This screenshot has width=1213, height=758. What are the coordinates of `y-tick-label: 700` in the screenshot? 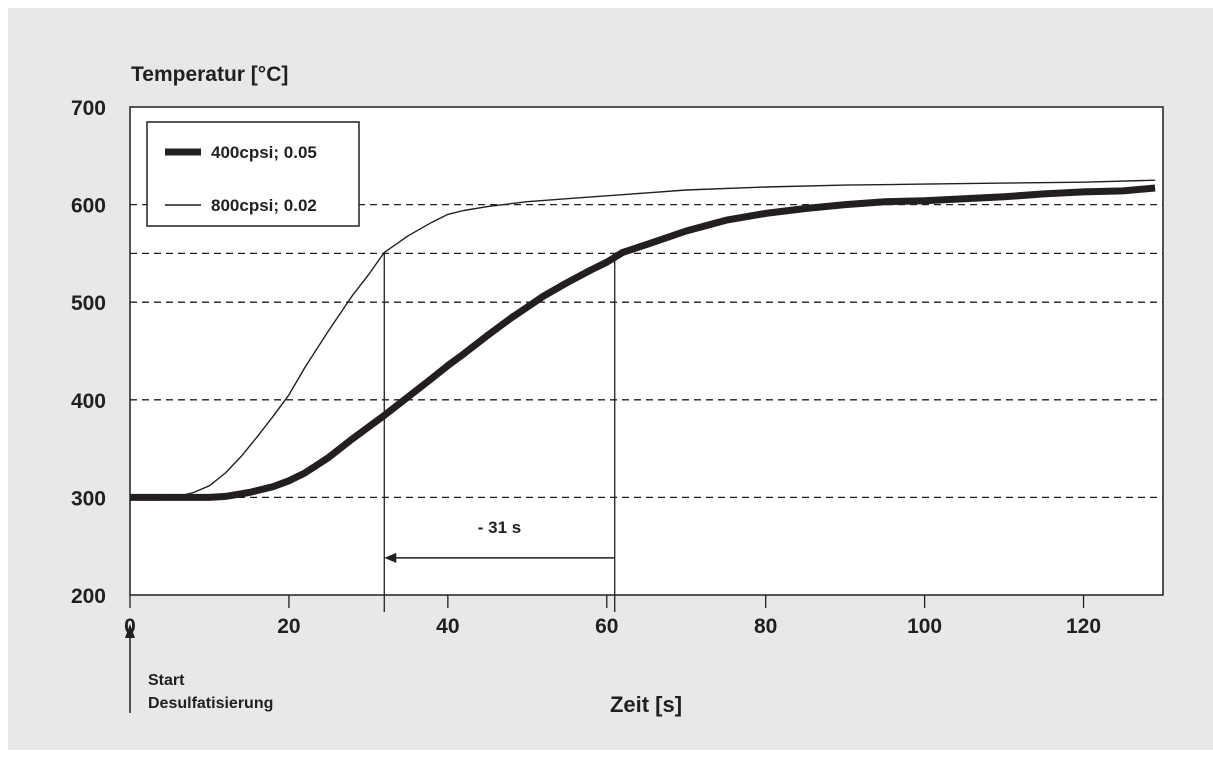 It's located at (88, 108).